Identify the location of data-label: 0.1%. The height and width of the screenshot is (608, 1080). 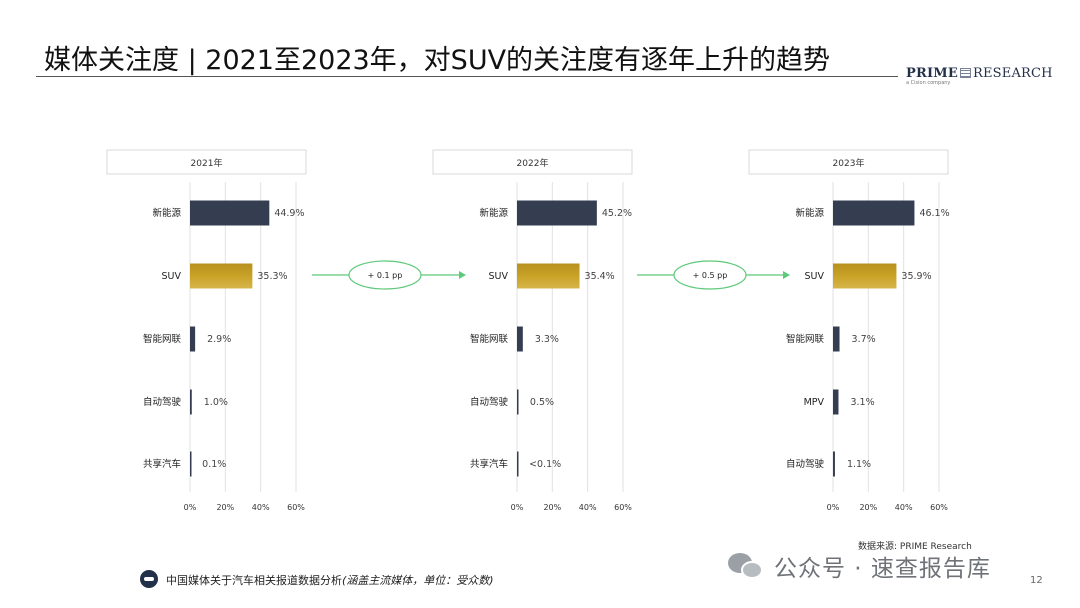
(214, 464).